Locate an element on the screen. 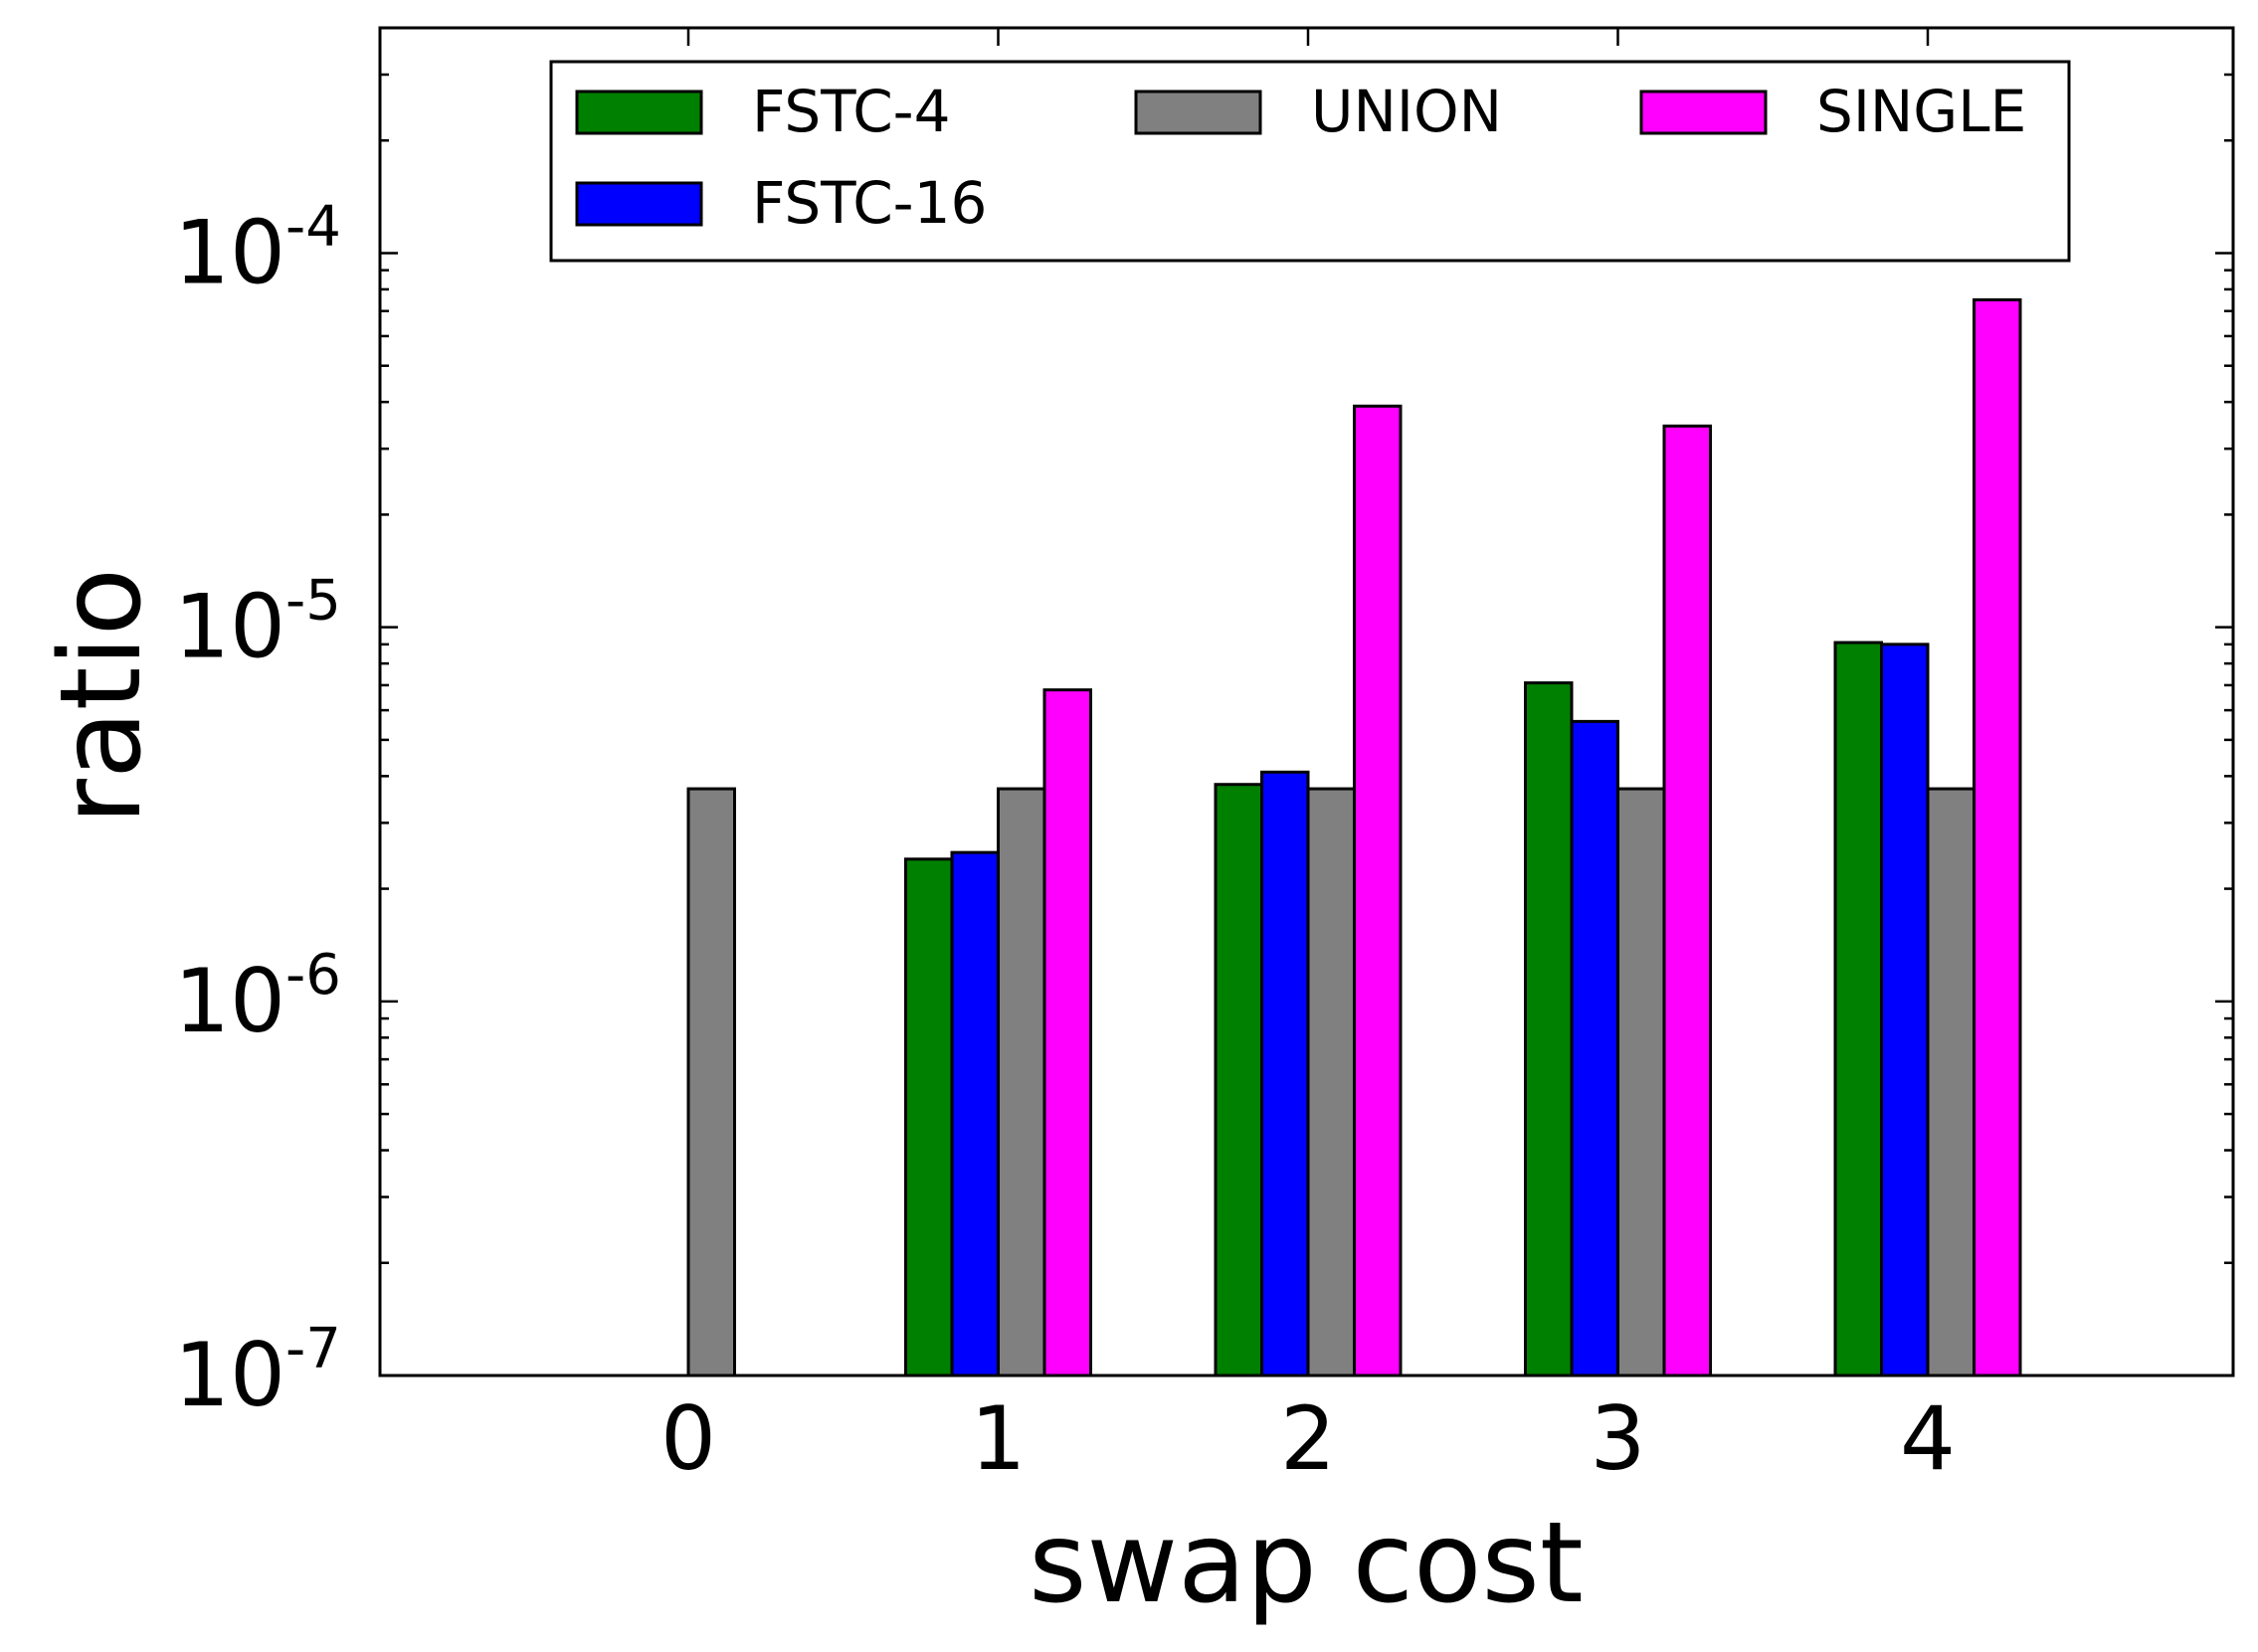 The image size is (2258, 1652). legend-label-fstc-16: FSTC-16 is located at coordinates (869, 203).